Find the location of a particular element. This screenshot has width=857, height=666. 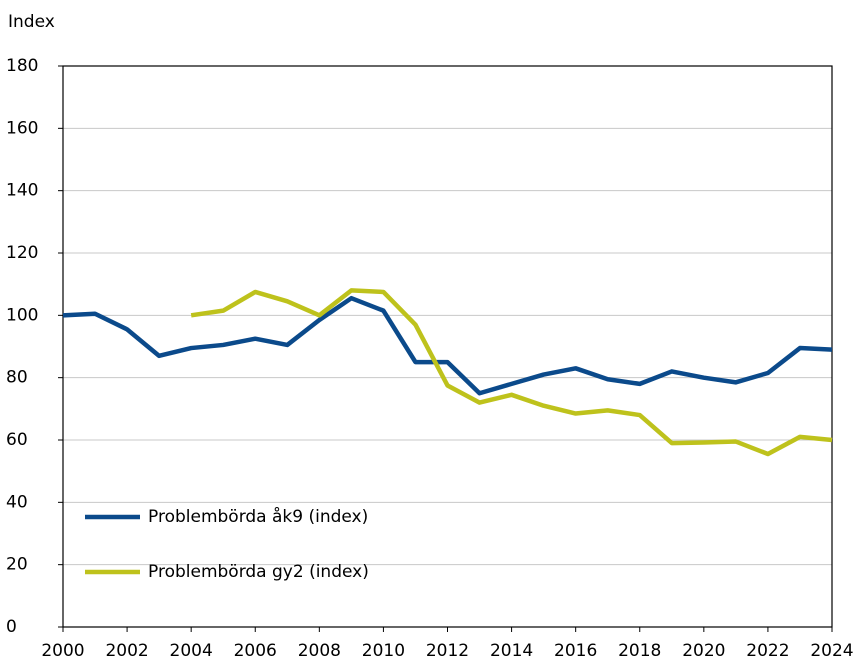

y-tick-label: 20 is located at coordinates (17, 565).